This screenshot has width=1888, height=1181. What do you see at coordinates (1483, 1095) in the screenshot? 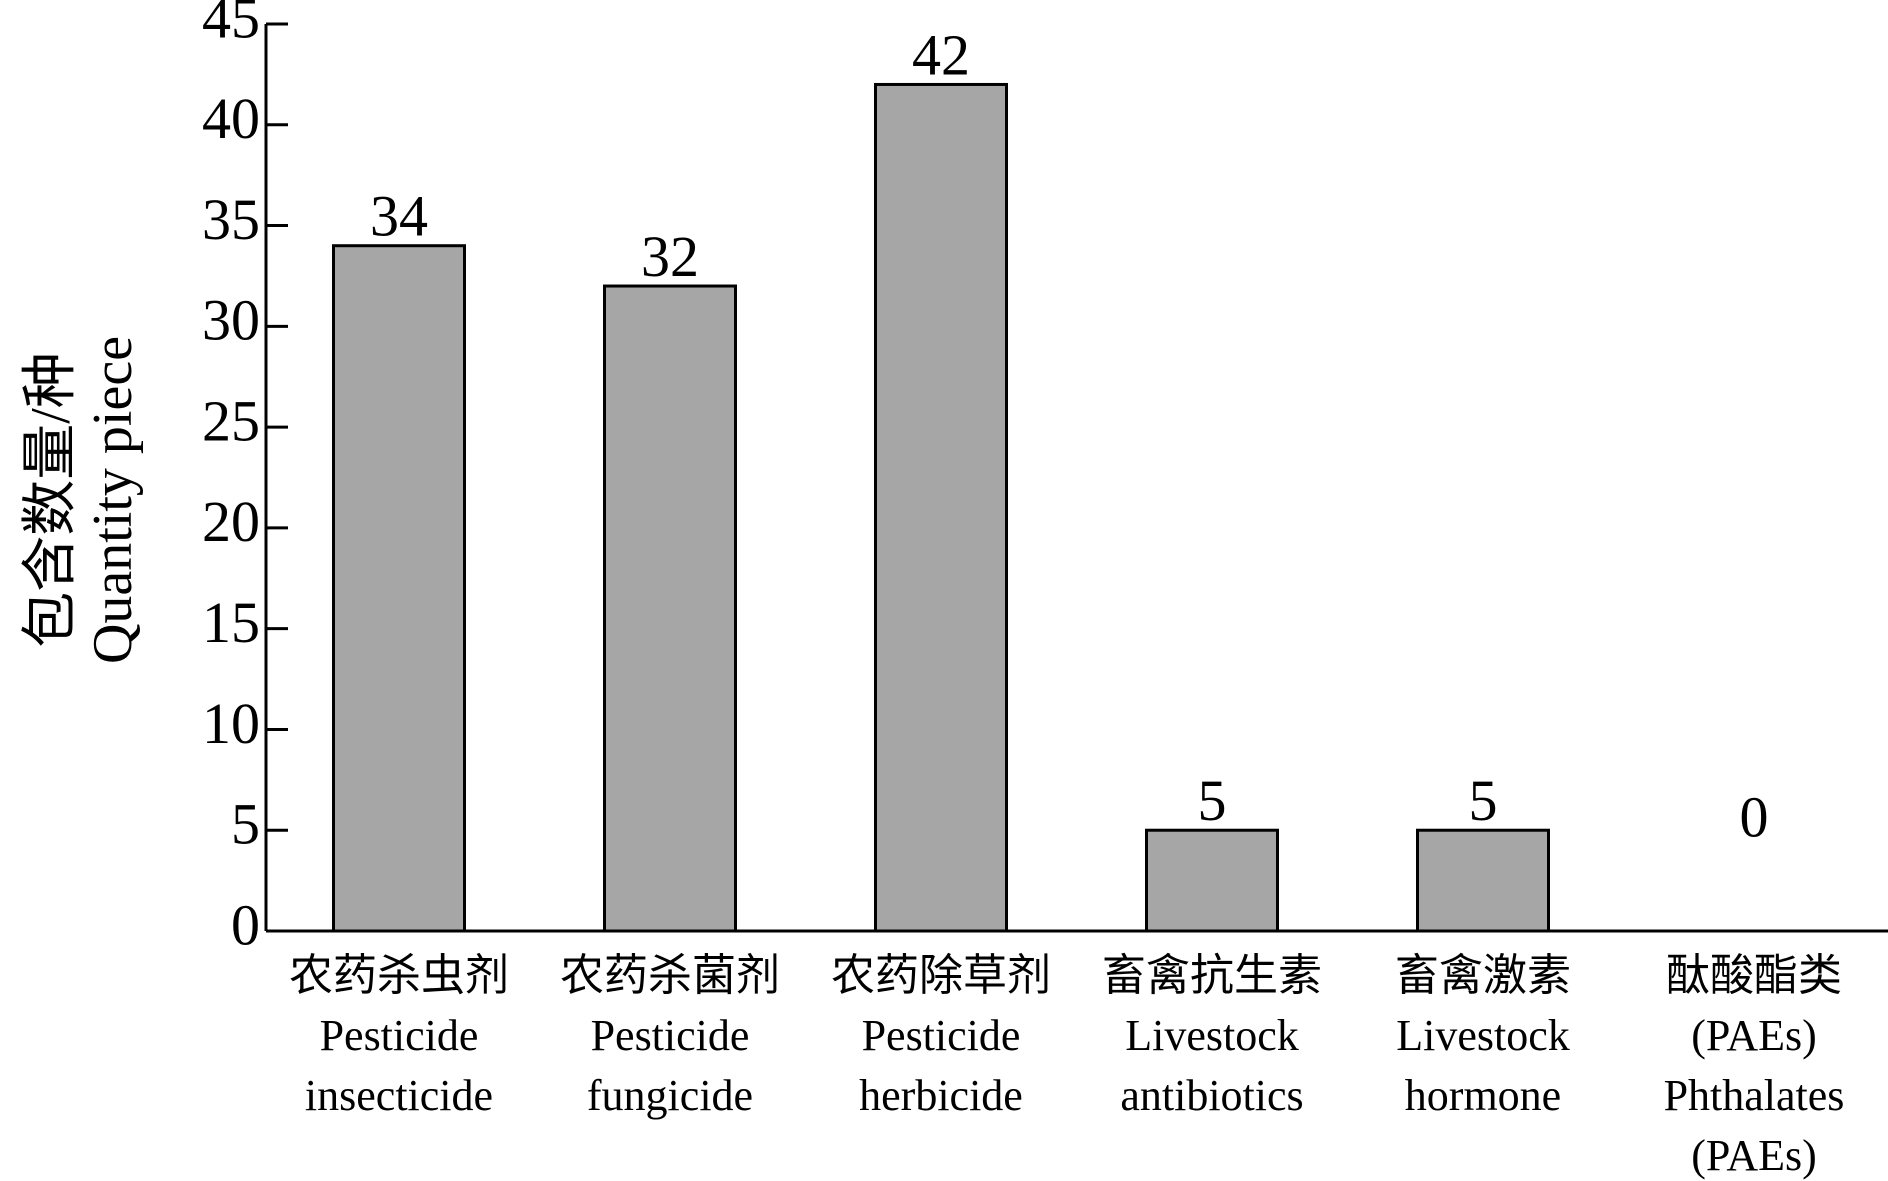
I see `x-category-label-line: hormone` at bounding box center [1483, 1095].